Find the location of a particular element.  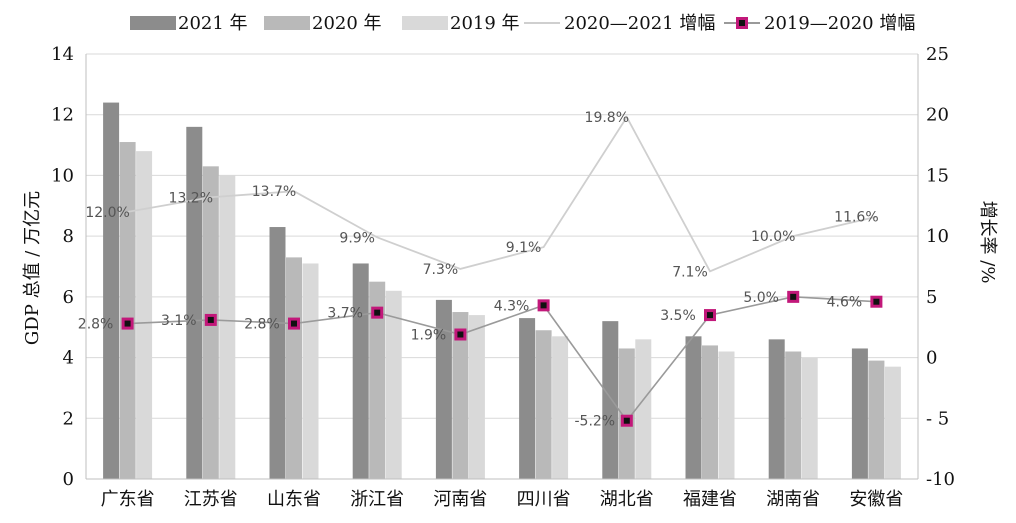

y2-tick-label: -10 is located at coordinates (940, 479).